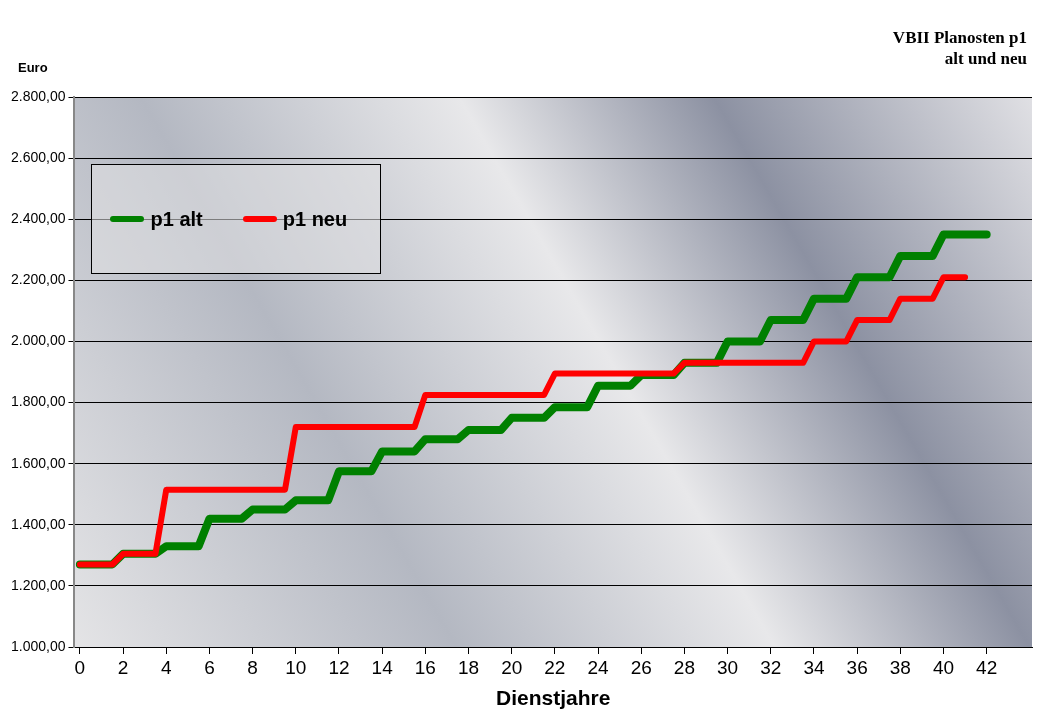 This screenshot has height=724, width=1045. What do you see at coordinates (900, 667) in the screenshot?
I see `x-tick-label: 38` at bounding box center [900, 667].